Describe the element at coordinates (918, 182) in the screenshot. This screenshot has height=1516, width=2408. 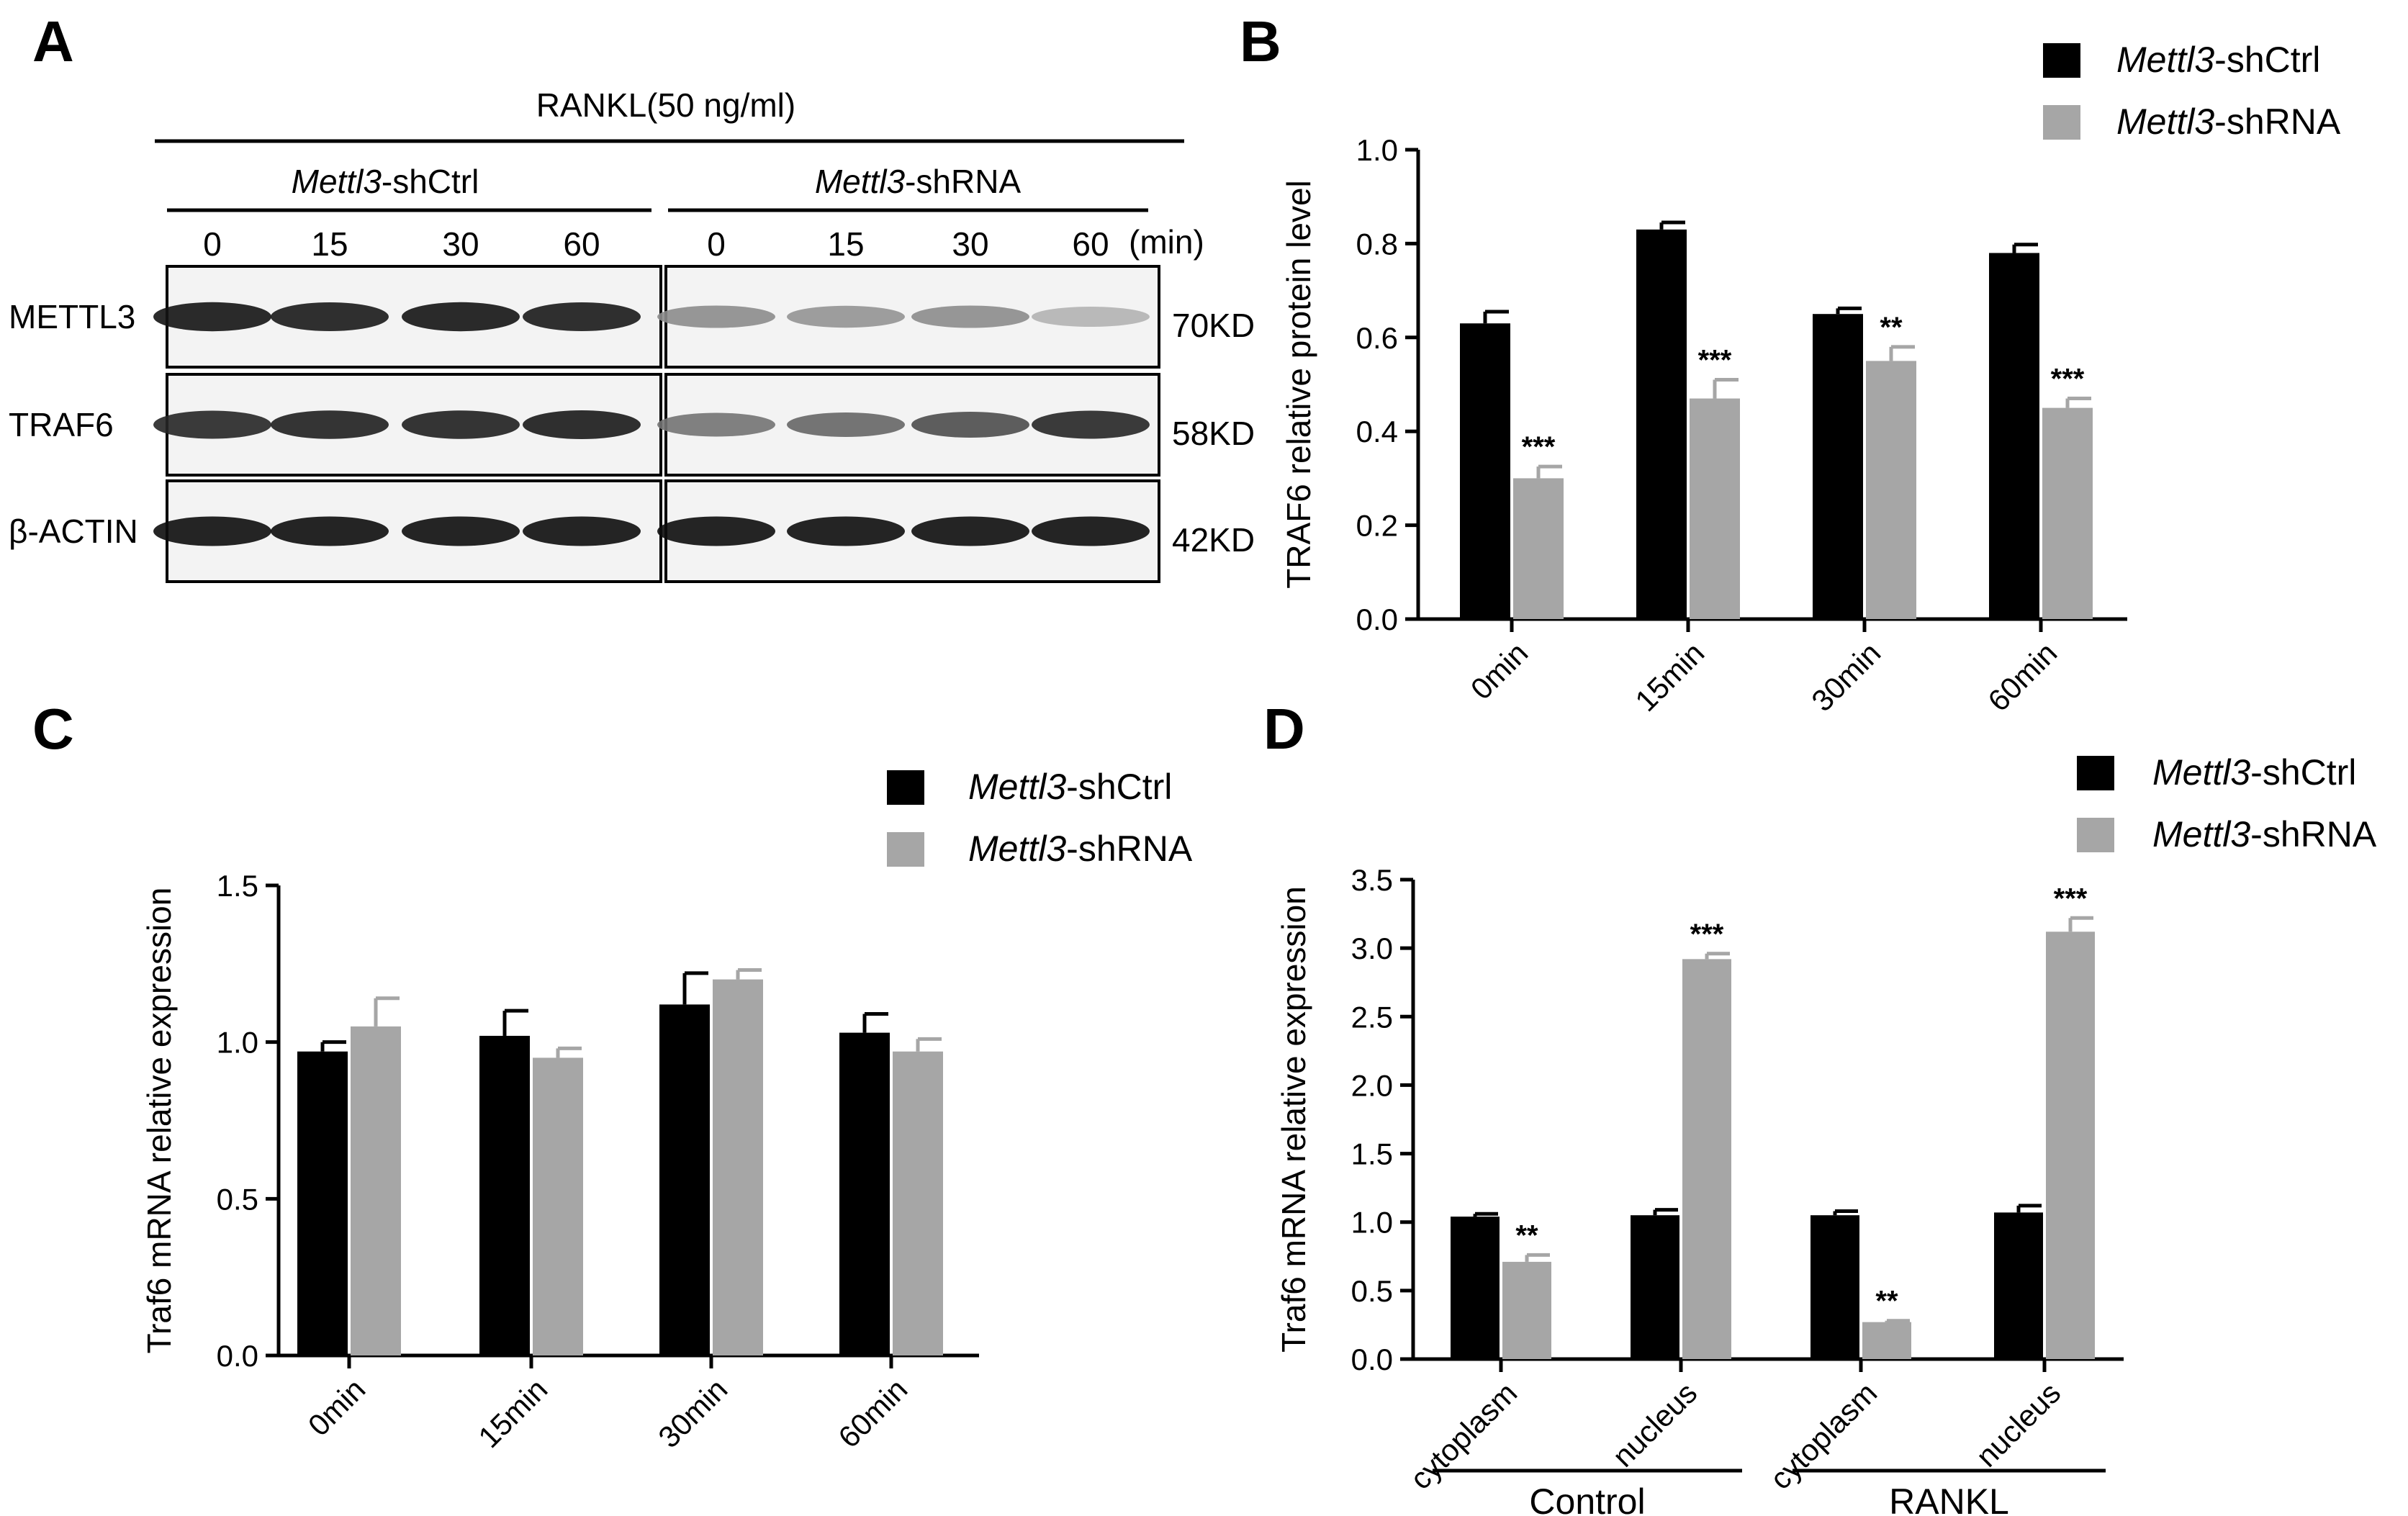
I see `group-label-shrna: Mettl3-shRNA` at that location.